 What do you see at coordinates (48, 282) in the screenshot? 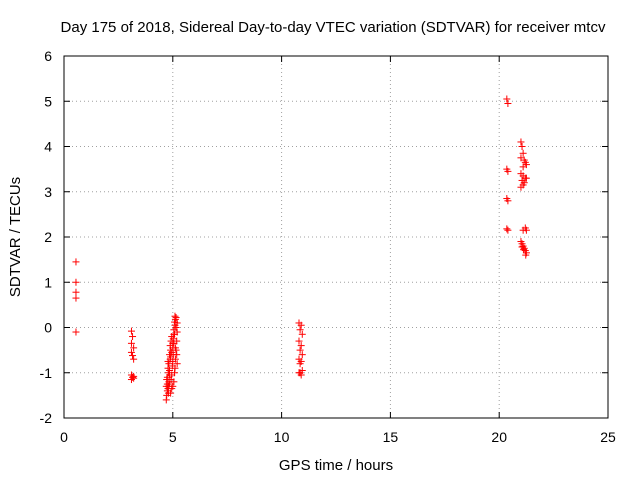
I see `y-tick-label: 1` at bounding box center [48, 282].